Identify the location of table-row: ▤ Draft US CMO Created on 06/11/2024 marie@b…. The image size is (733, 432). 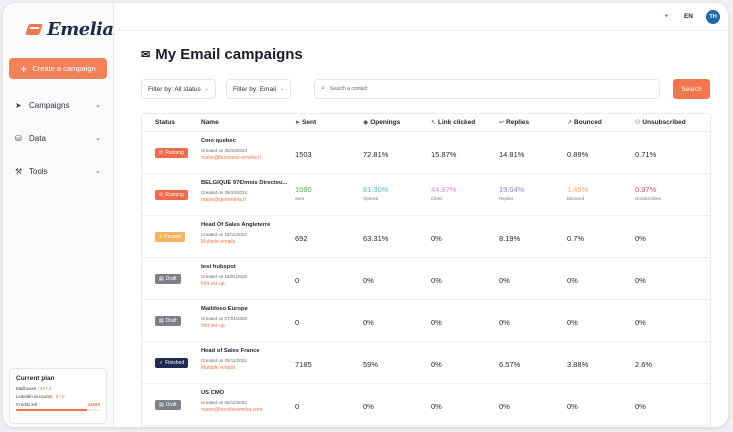
(426, 405).